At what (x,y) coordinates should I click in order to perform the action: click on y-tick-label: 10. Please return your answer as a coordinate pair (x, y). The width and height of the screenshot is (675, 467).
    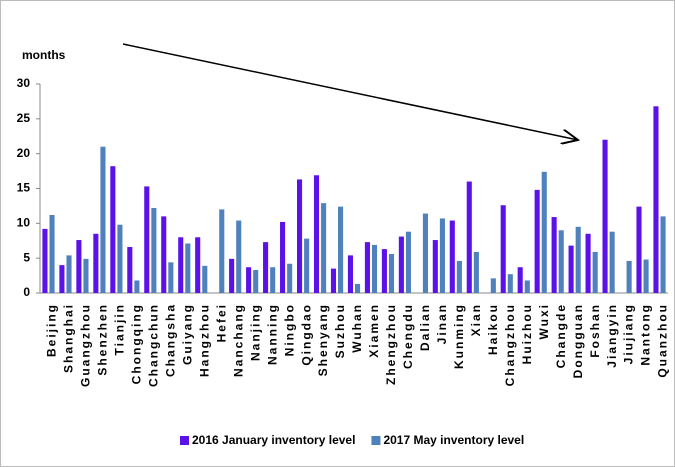
    Looking at the image, I should click on (24, 223).